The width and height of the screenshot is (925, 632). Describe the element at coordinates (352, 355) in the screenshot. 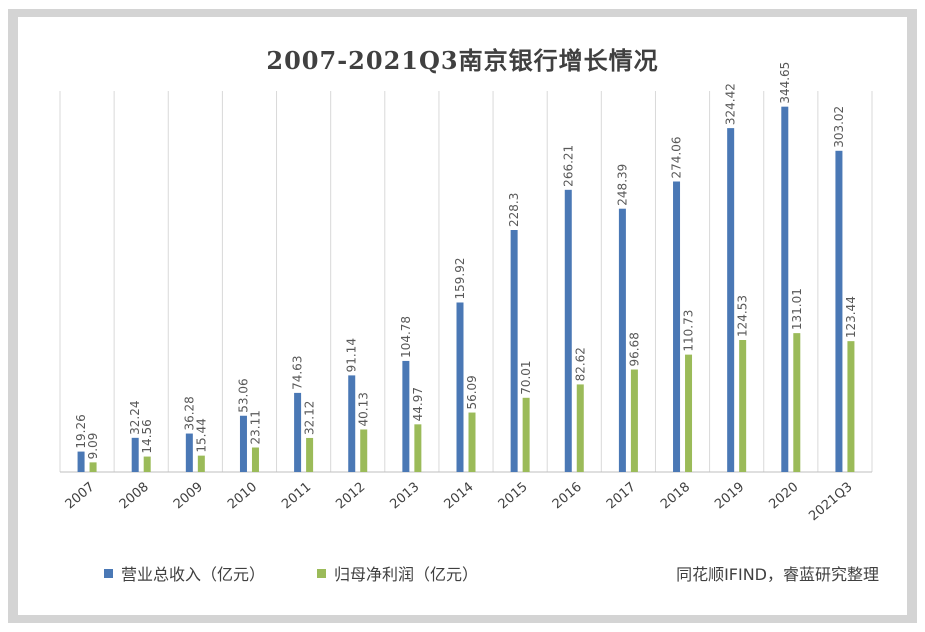

I see `data-label: 91.14` at that location.